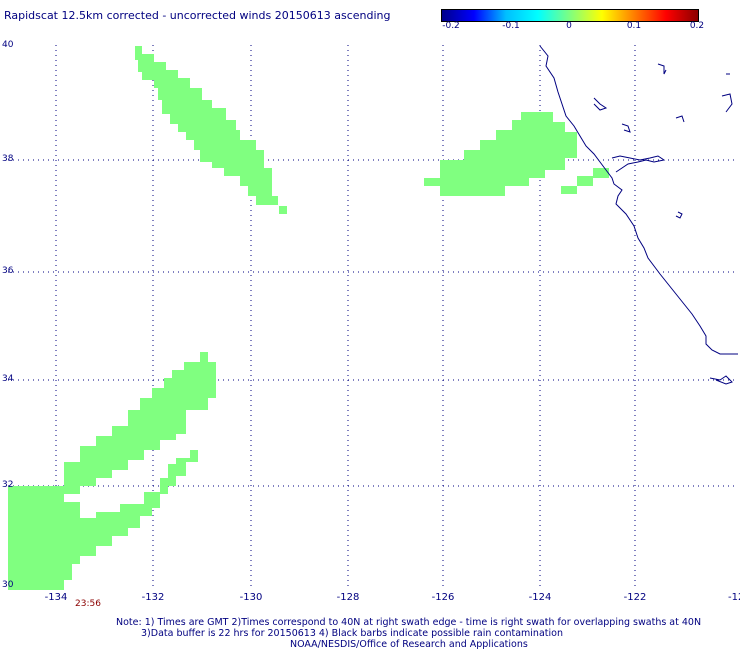 Image resolution: width=740 pixels, height=650 pixels. What do you see at coordinates (697, 26) in the screenshot?
I see `colorbar-tick: 0.2` at bounding box center [697, 26].